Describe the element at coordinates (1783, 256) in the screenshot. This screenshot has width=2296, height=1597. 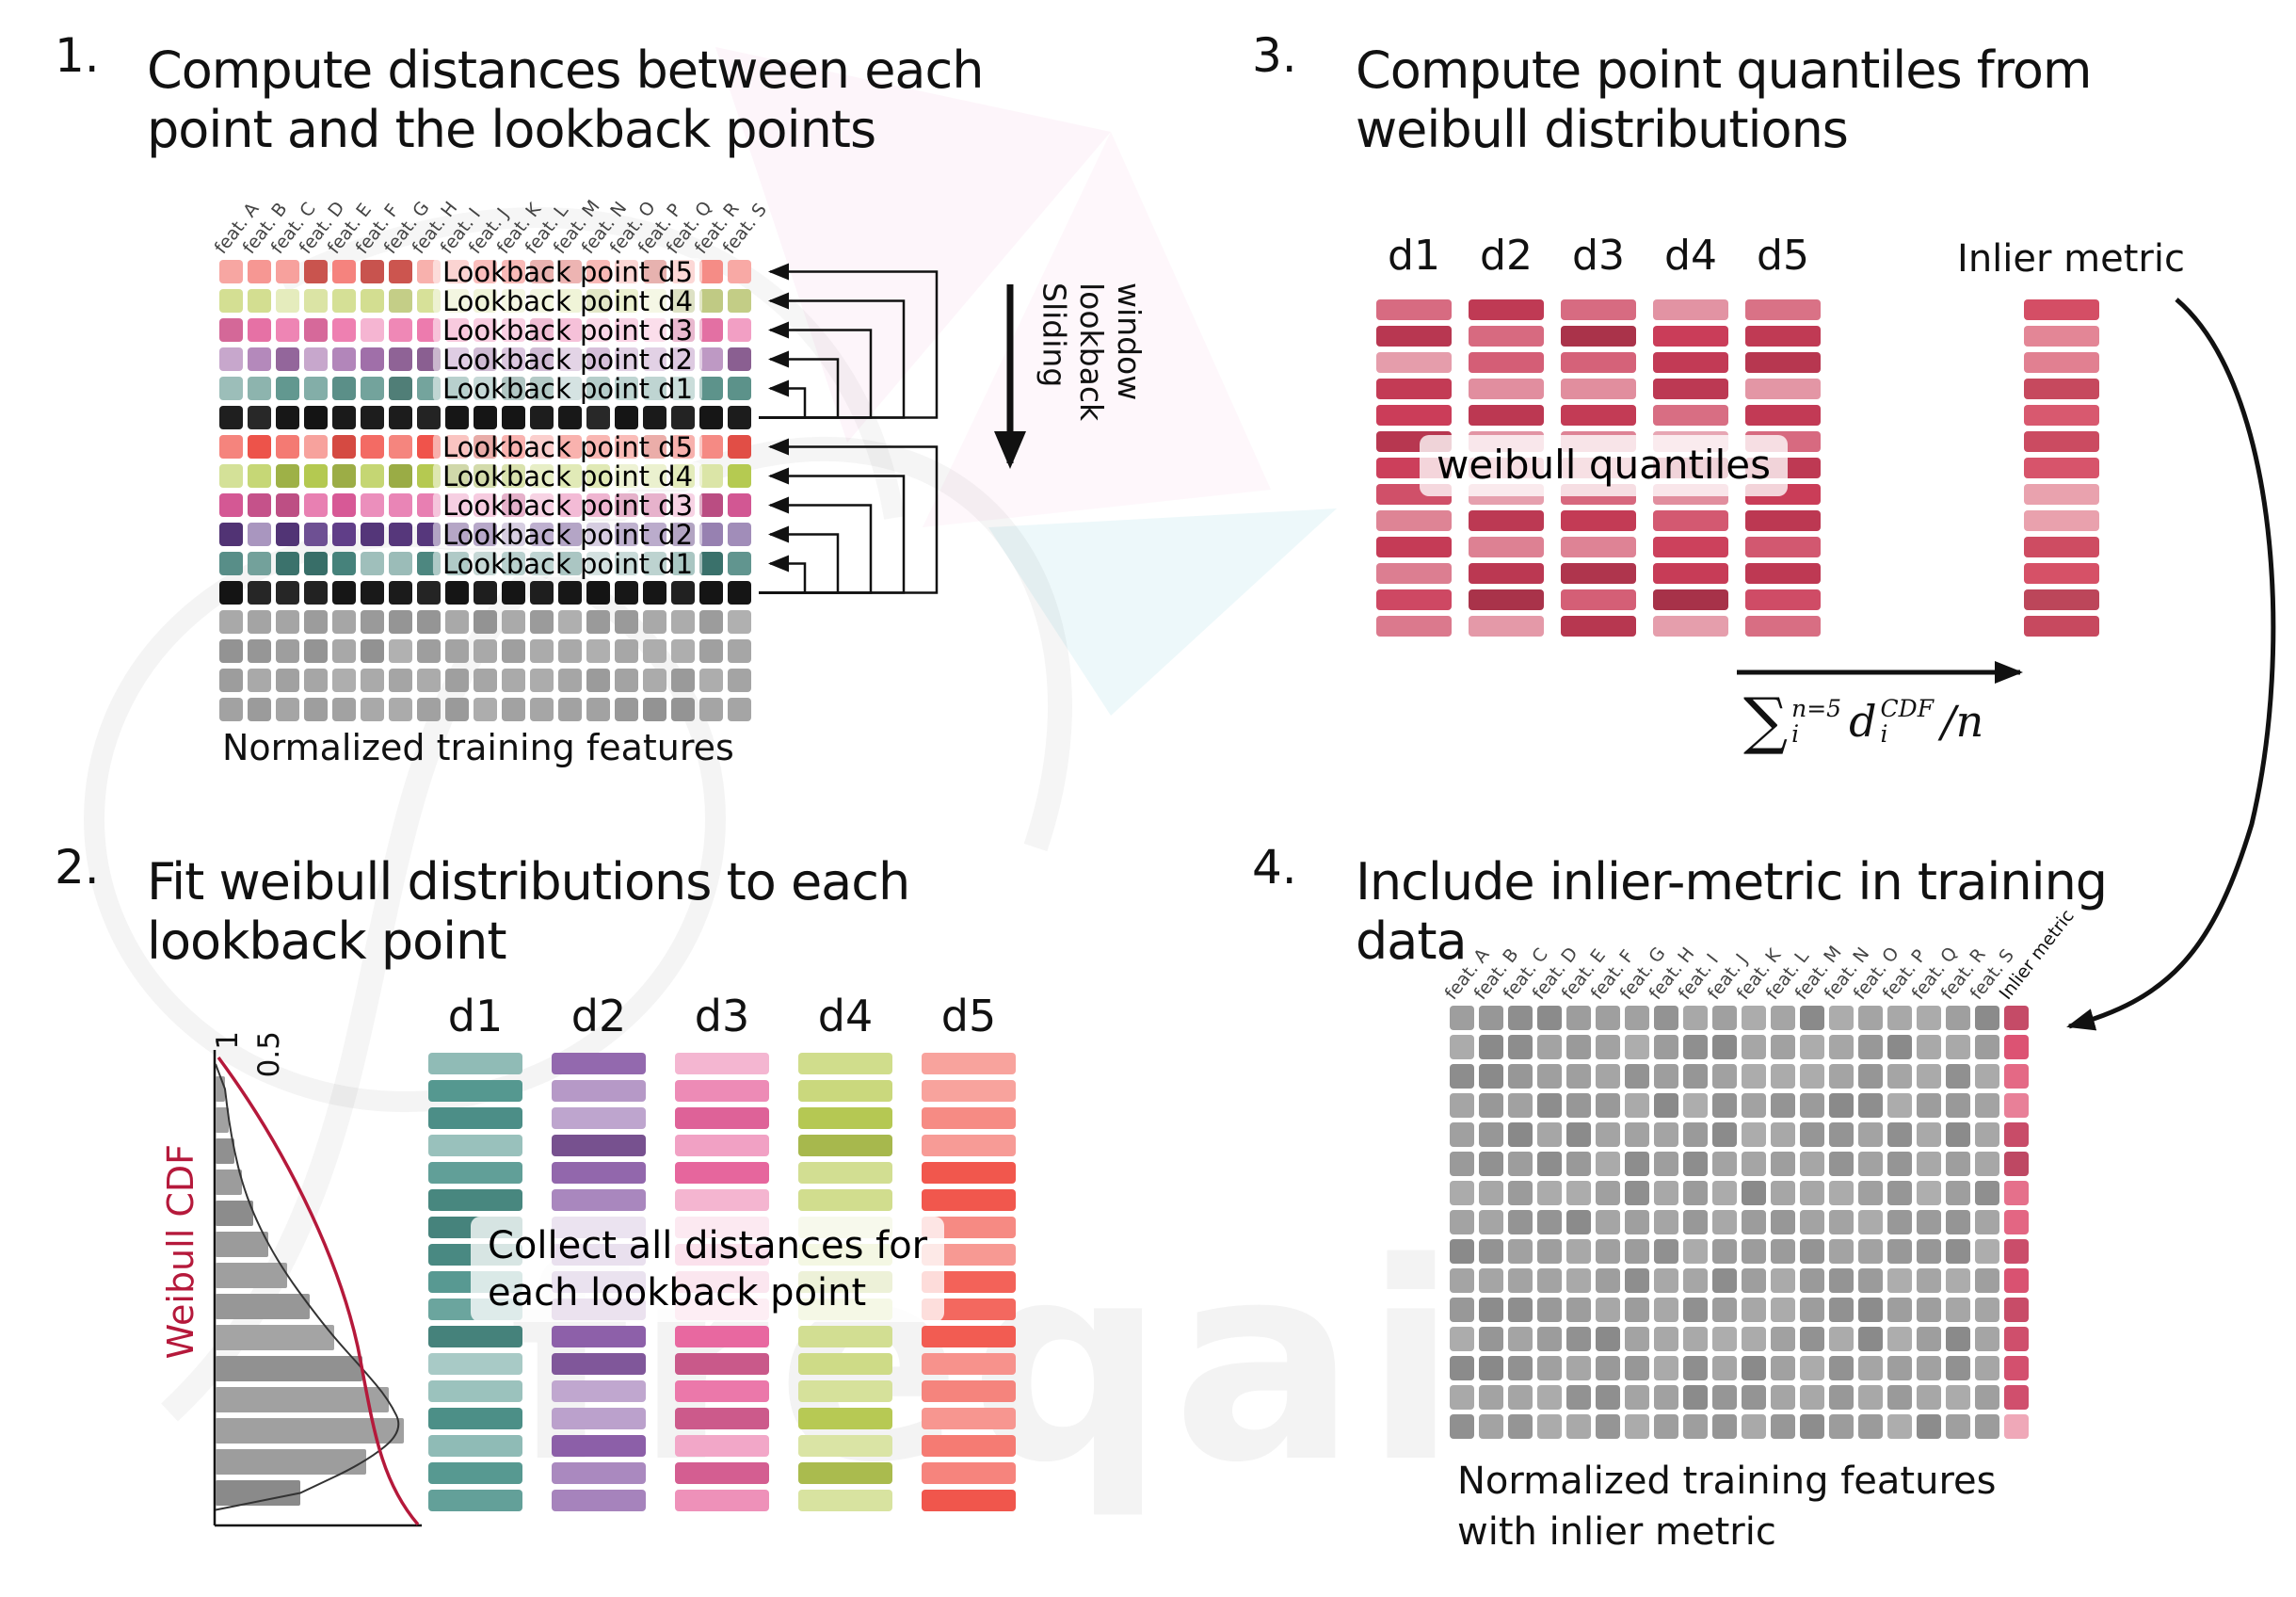
I see `quantile-column-label-d5: d5` at that location.